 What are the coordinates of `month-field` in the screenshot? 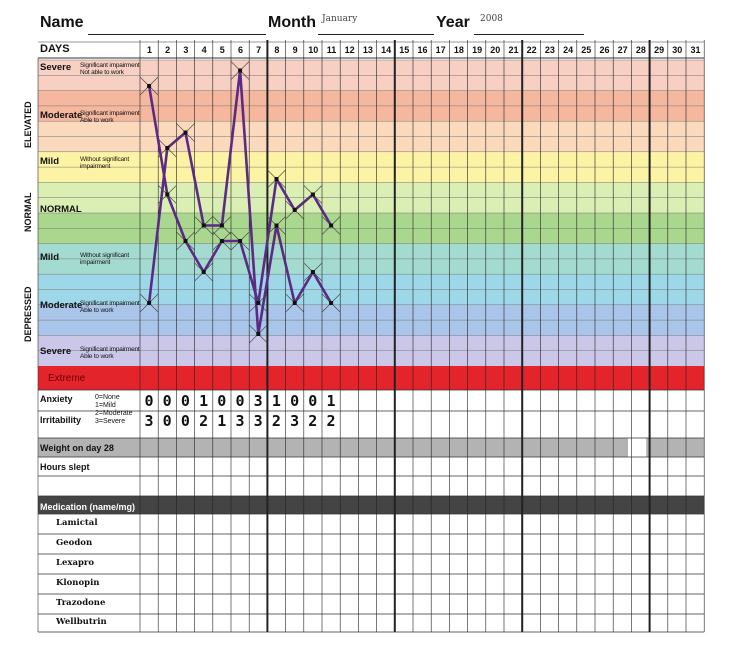 It's located at (376, 26).